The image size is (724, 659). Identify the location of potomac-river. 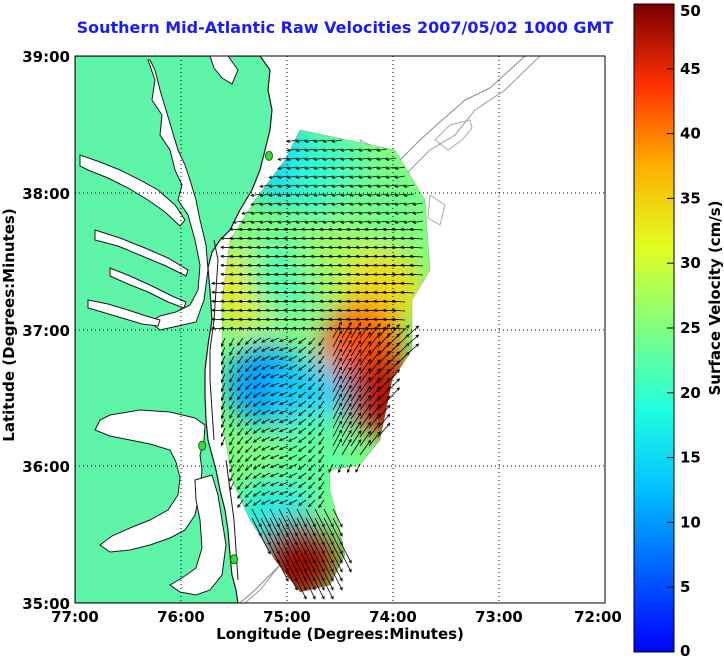
(132, 190).